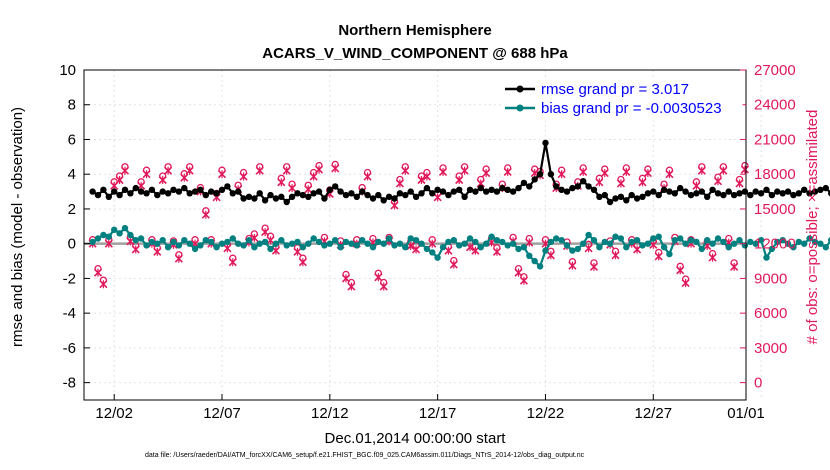  Describe the element at coordinates (69, 313) in the screenshot. I see `left-tick-label: -4` at that location.